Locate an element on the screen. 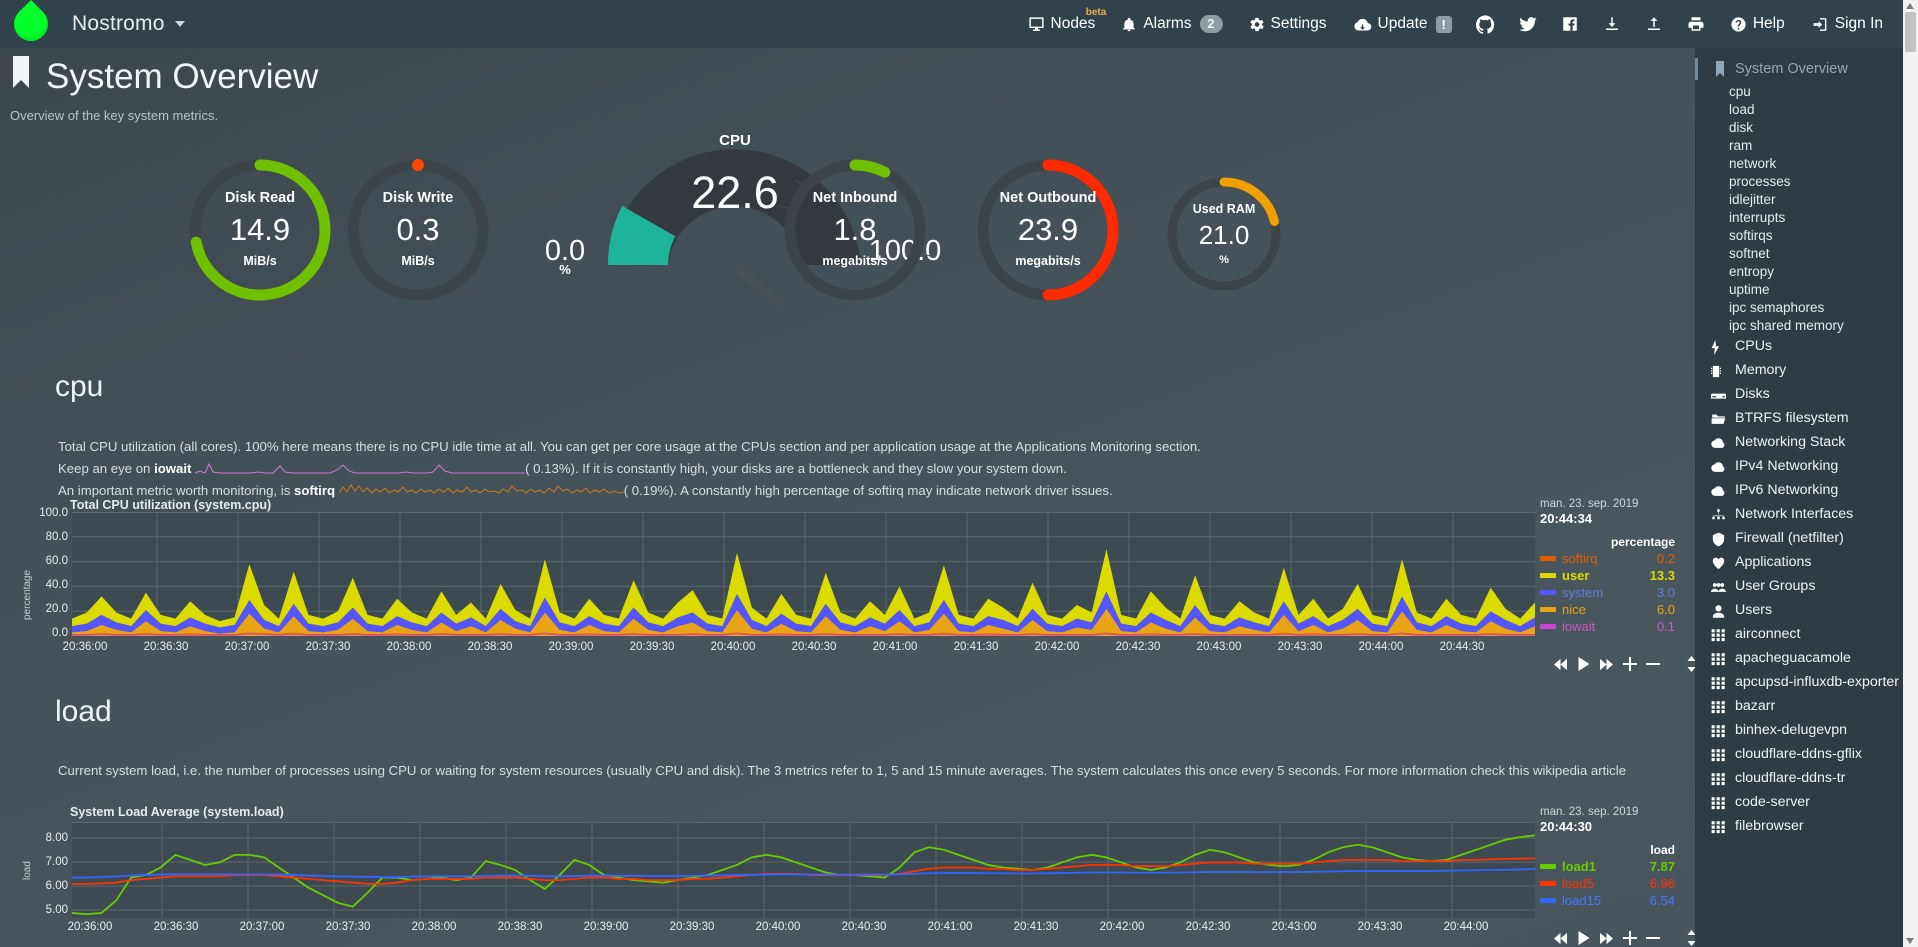 The height and width of the screenshot is (947, 1918). chart-controls-cpu is located at coordinates (1625, 664).